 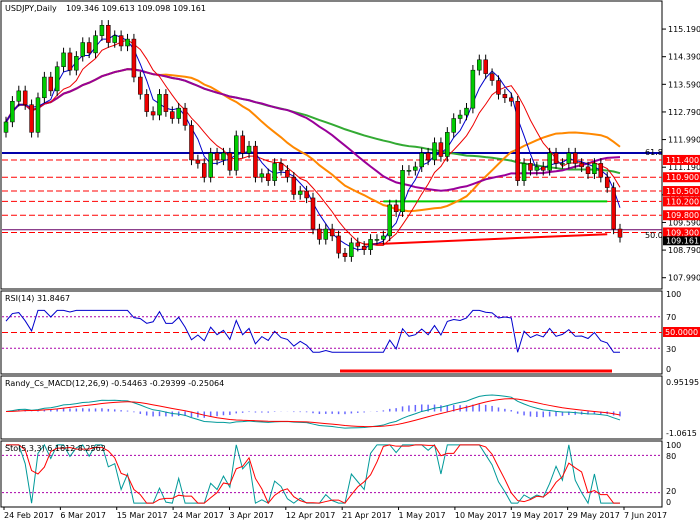 What do you see at coordinates (537, 515) in the screenshot?
I see `x-tick-label: 19 May 2017` at bounding box center [537, 515].